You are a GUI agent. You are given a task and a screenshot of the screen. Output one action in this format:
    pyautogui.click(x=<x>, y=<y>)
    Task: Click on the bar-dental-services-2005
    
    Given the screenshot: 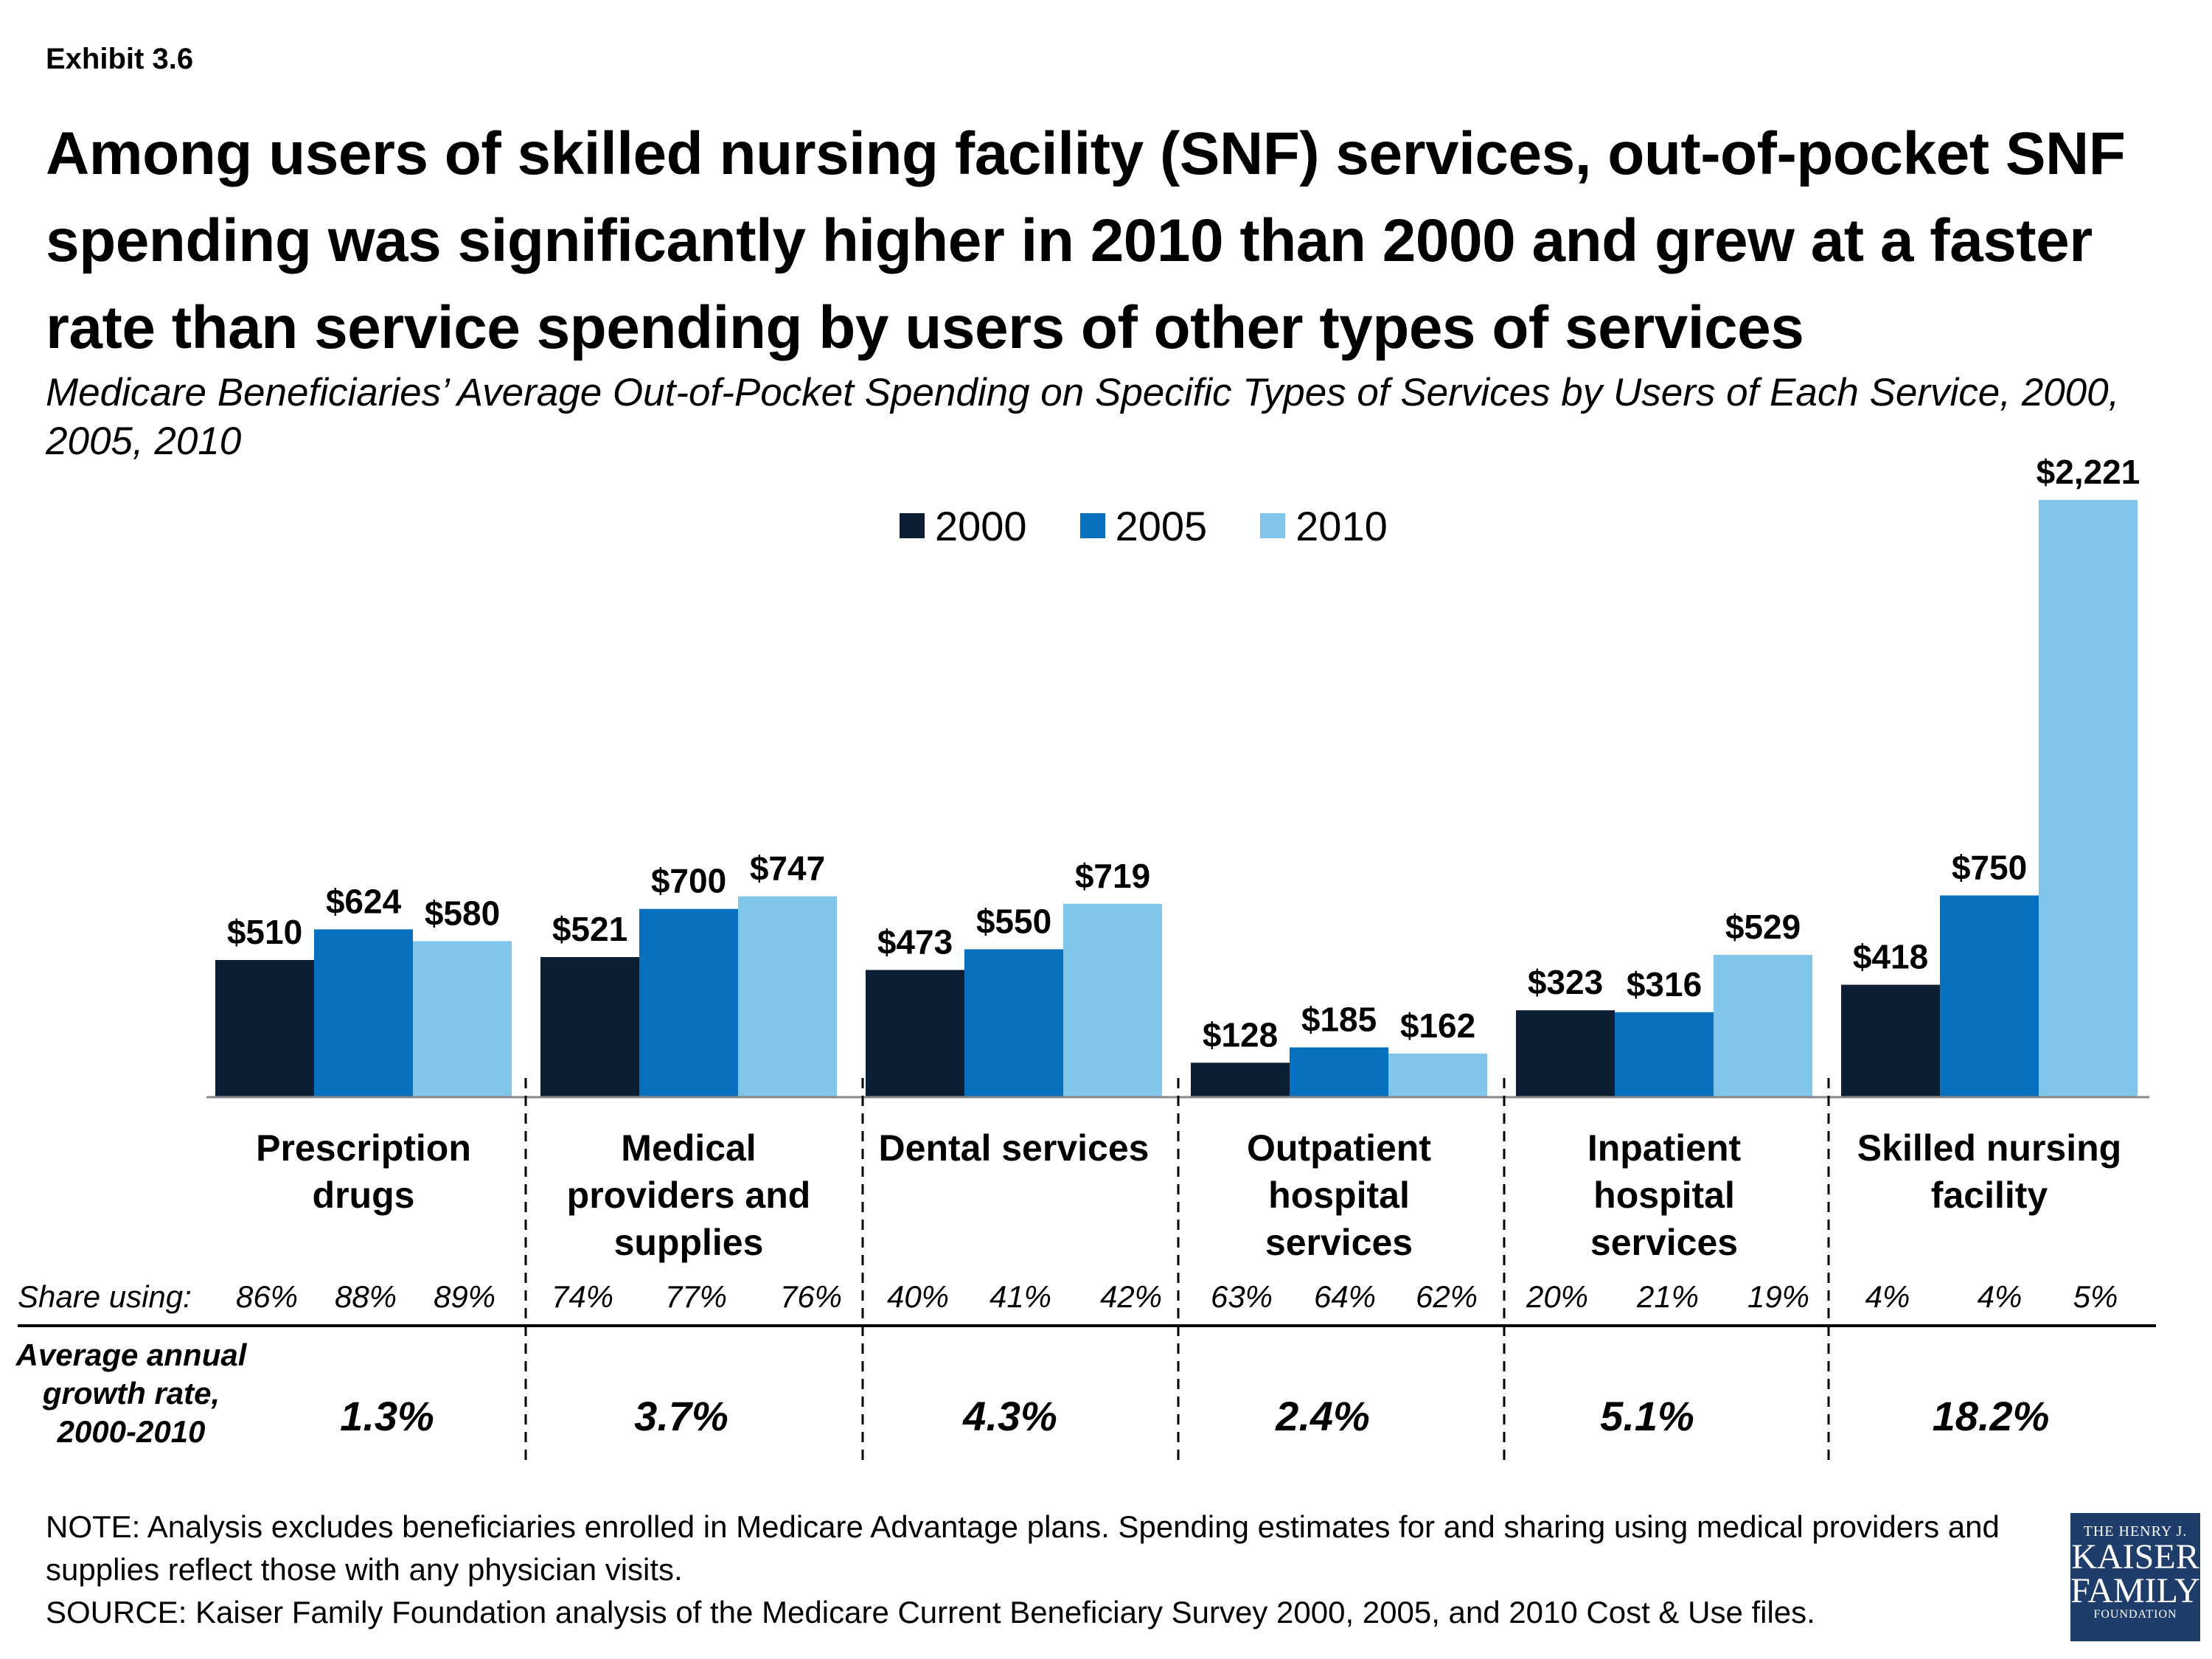 What is the action you would take?
    pyautogui.click(x=1013, y=1023)
    